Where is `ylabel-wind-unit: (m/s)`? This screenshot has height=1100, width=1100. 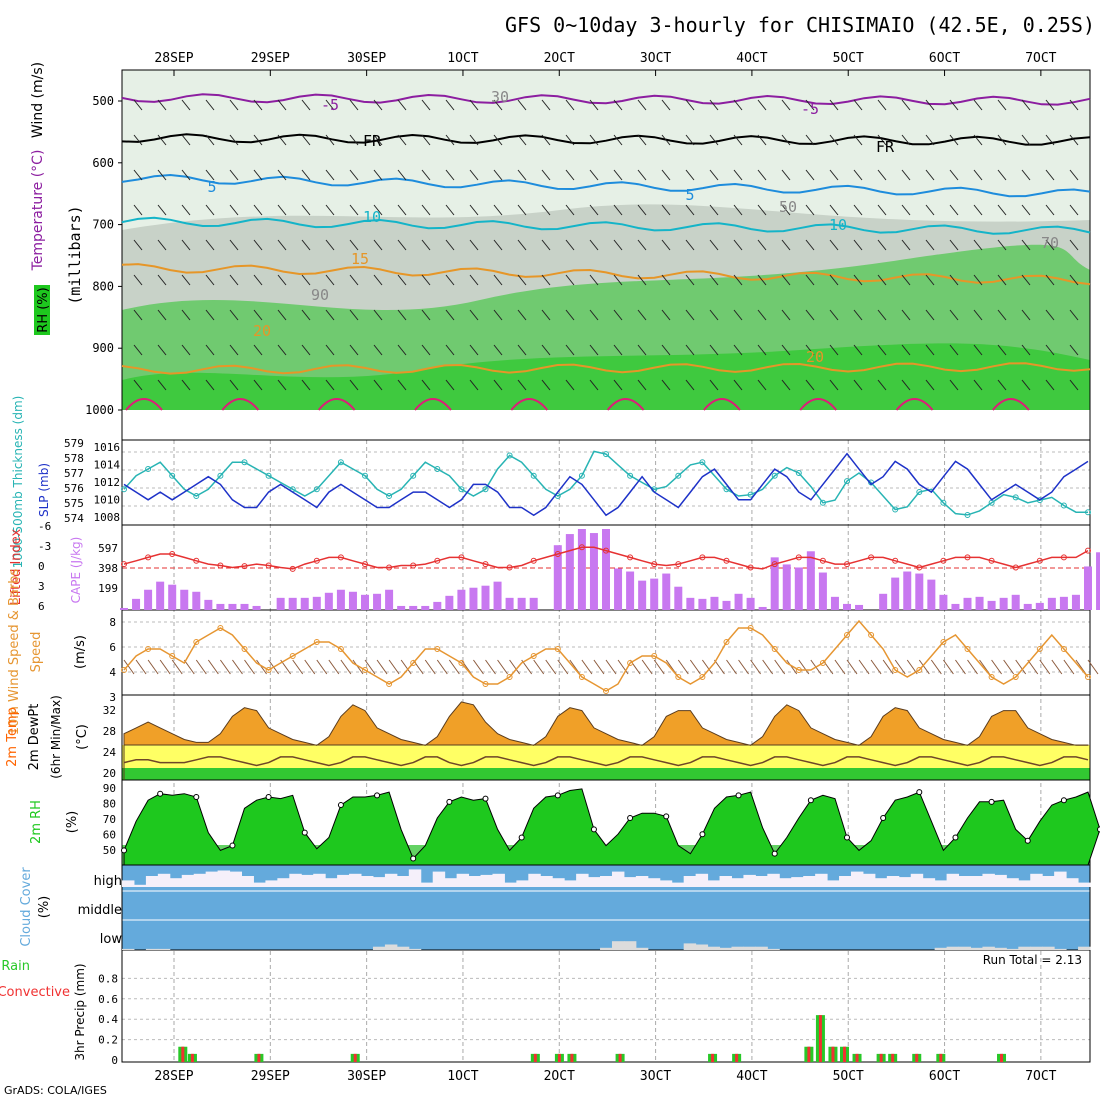 ylabel-wind-unit: (m/s) is located at coordinates (80, 652).